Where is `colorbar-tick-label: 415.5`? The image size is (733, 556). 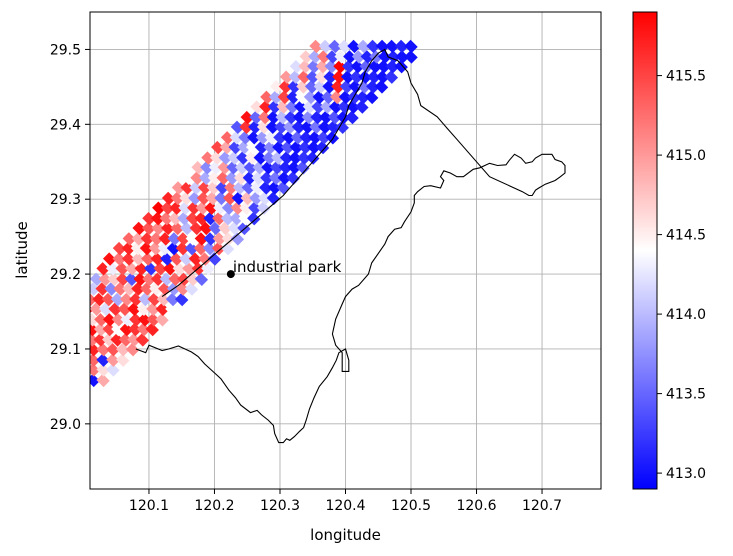 colorbar-tick-label: 415.5 is located at coordinates (686, 77).